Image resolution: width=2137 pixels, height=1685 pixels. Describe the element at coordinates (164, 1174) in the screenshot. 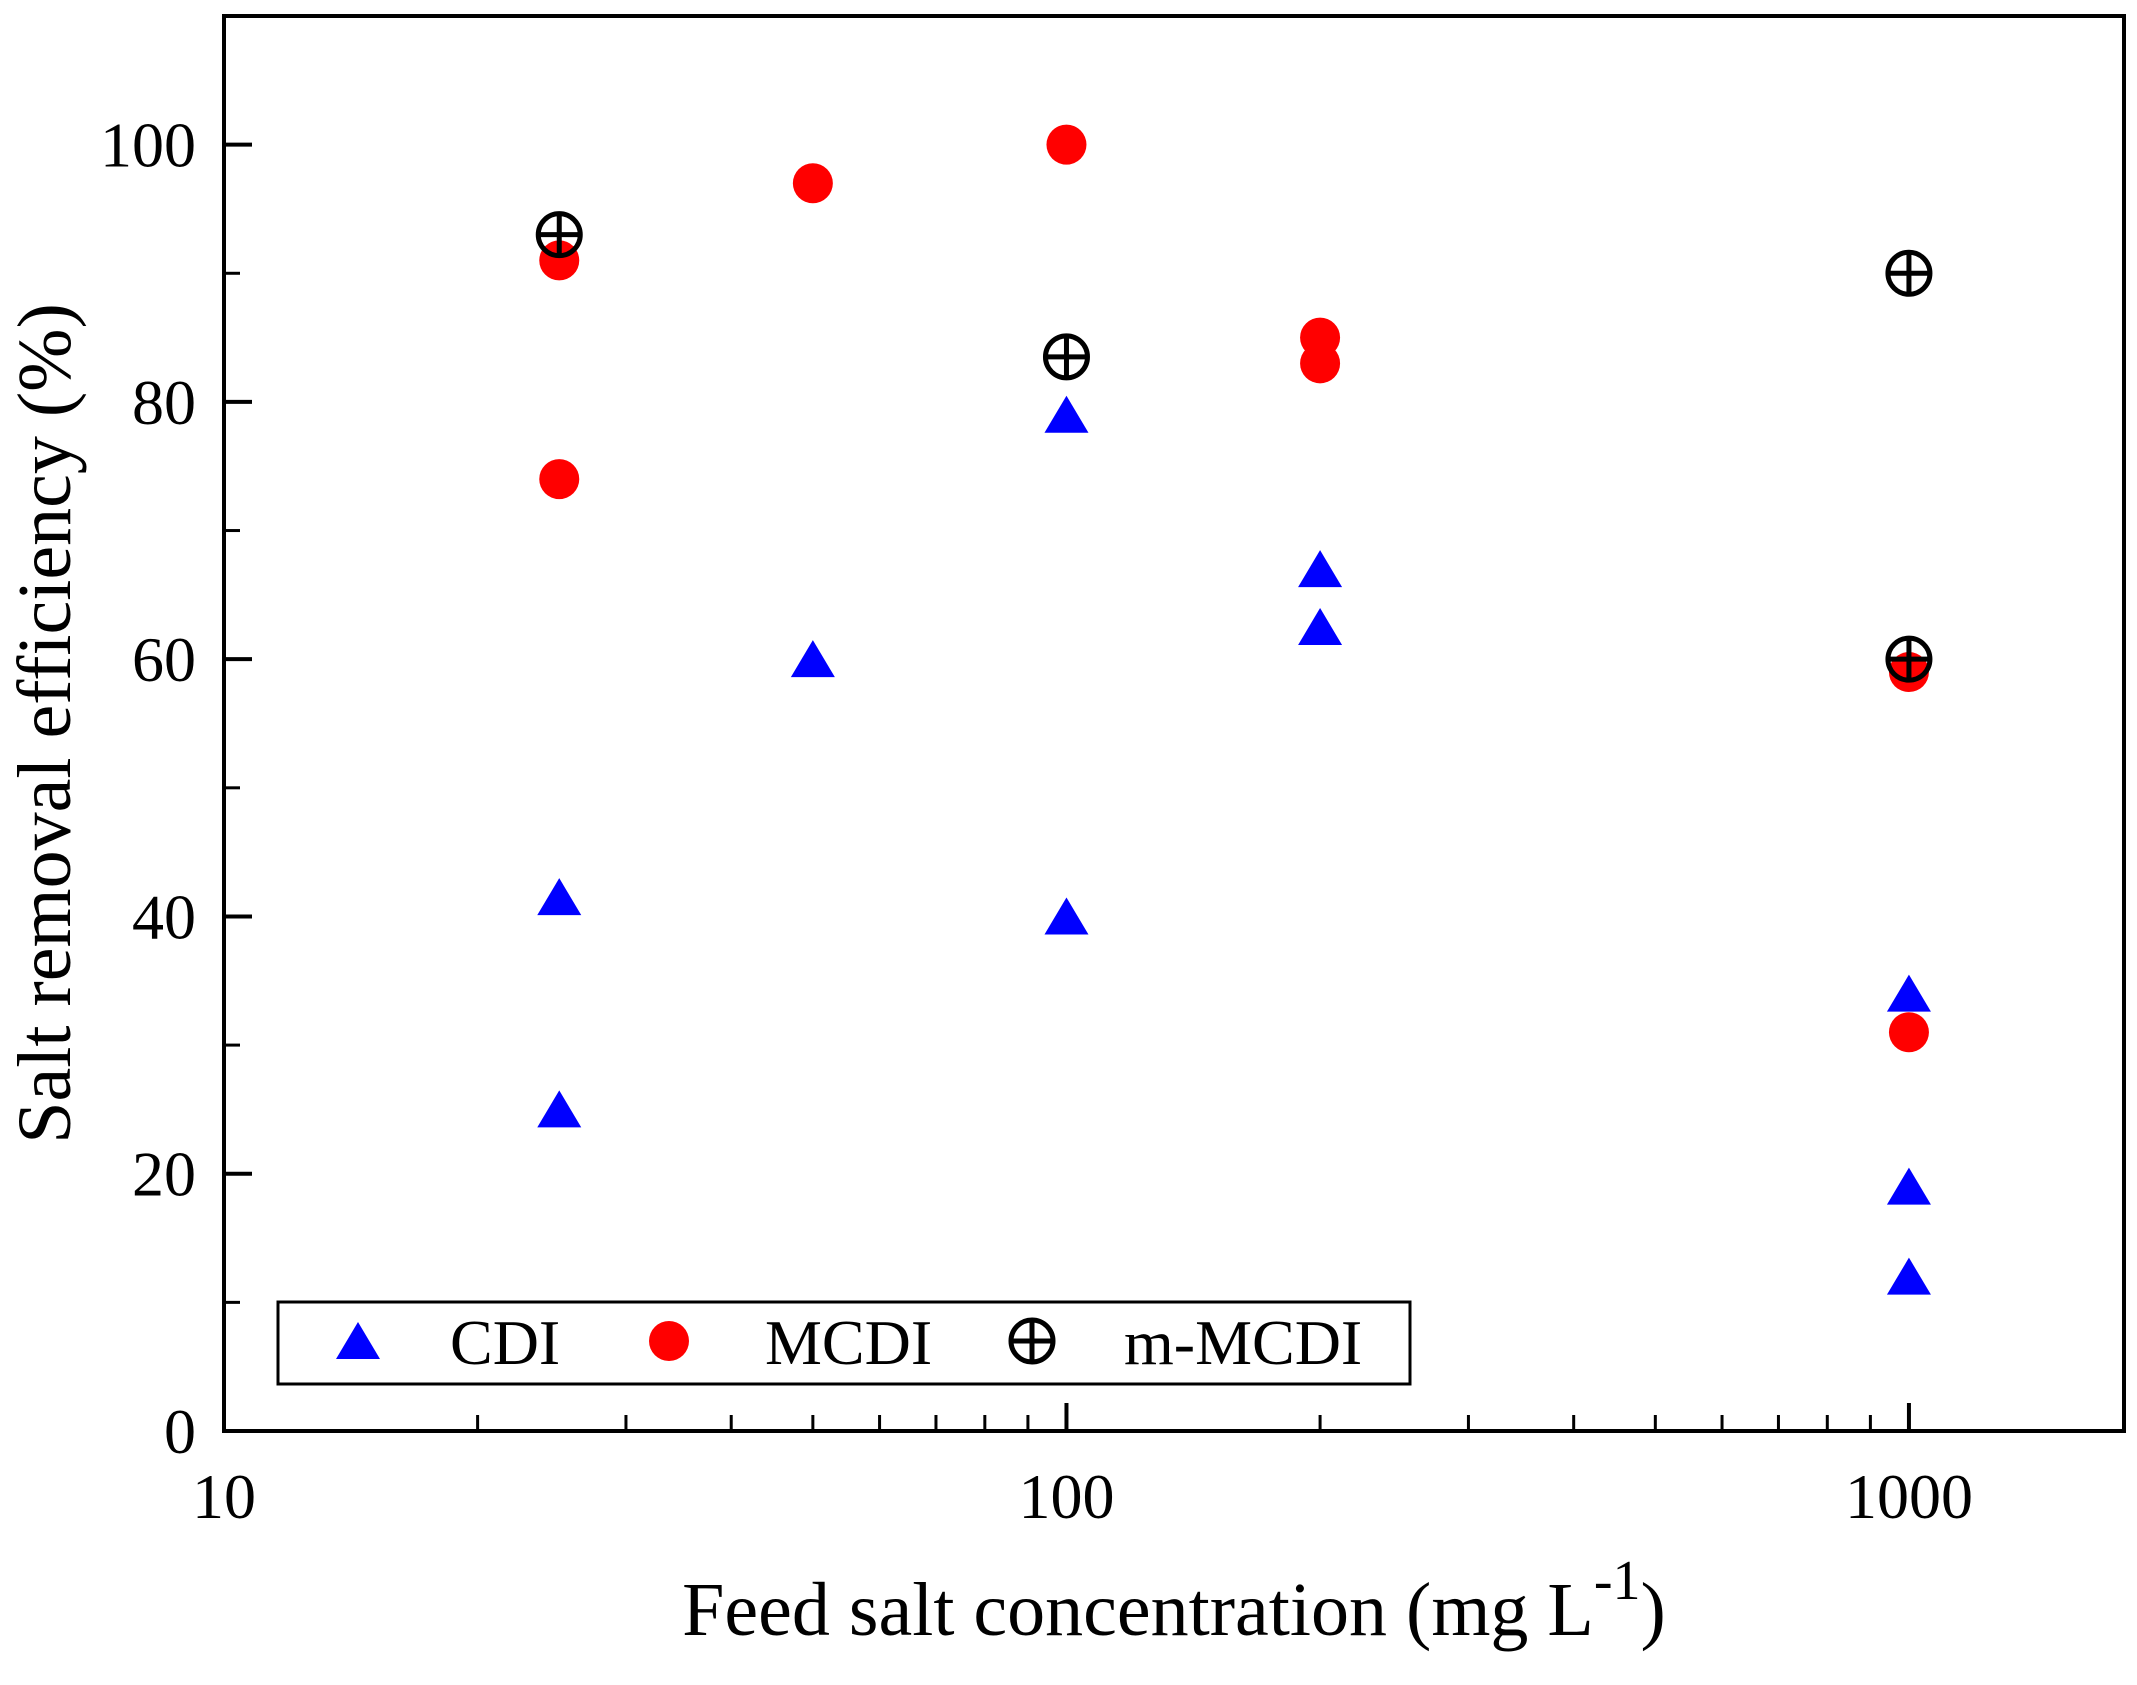

I see `y-tick-label: 20` at that location.